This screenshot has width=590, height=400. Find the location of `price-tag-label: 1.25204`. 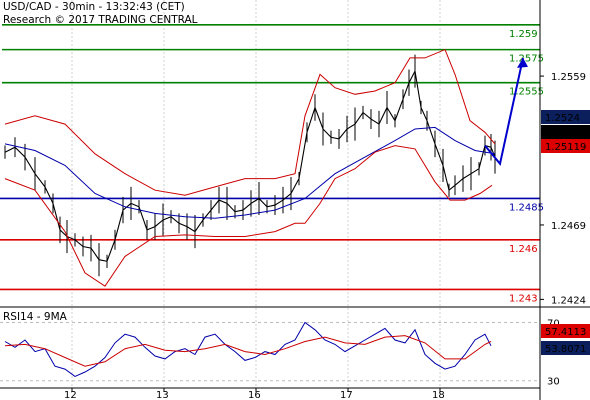

price-tag-label: 1.25204 is located at coordinates (565, 133).